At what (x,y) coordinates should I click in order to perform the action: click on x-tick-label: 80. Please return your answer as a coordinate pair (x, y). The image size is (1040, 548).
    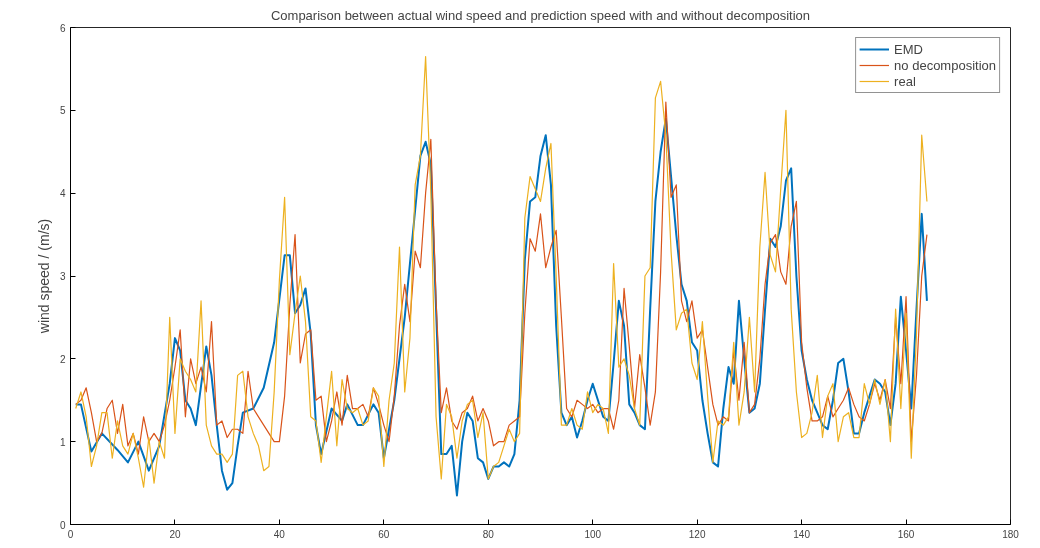
    Looking at the image, I should click on (488, 534).